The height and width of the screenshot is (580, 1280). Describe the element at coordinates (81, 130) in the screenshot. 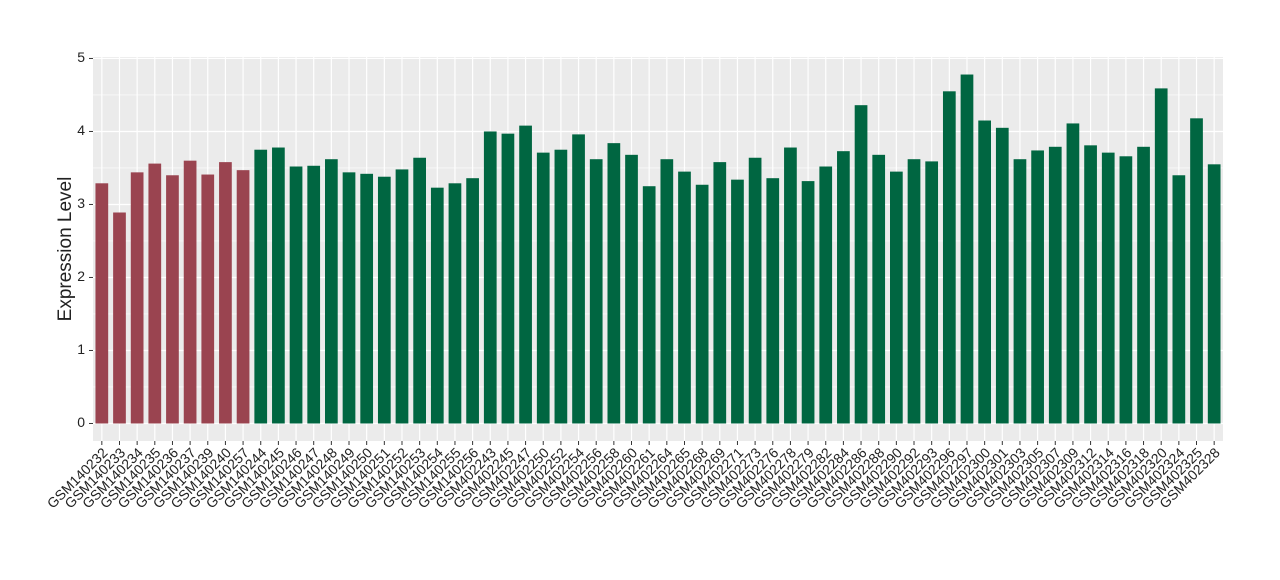

I see `y-tick-label: 4` at that location.